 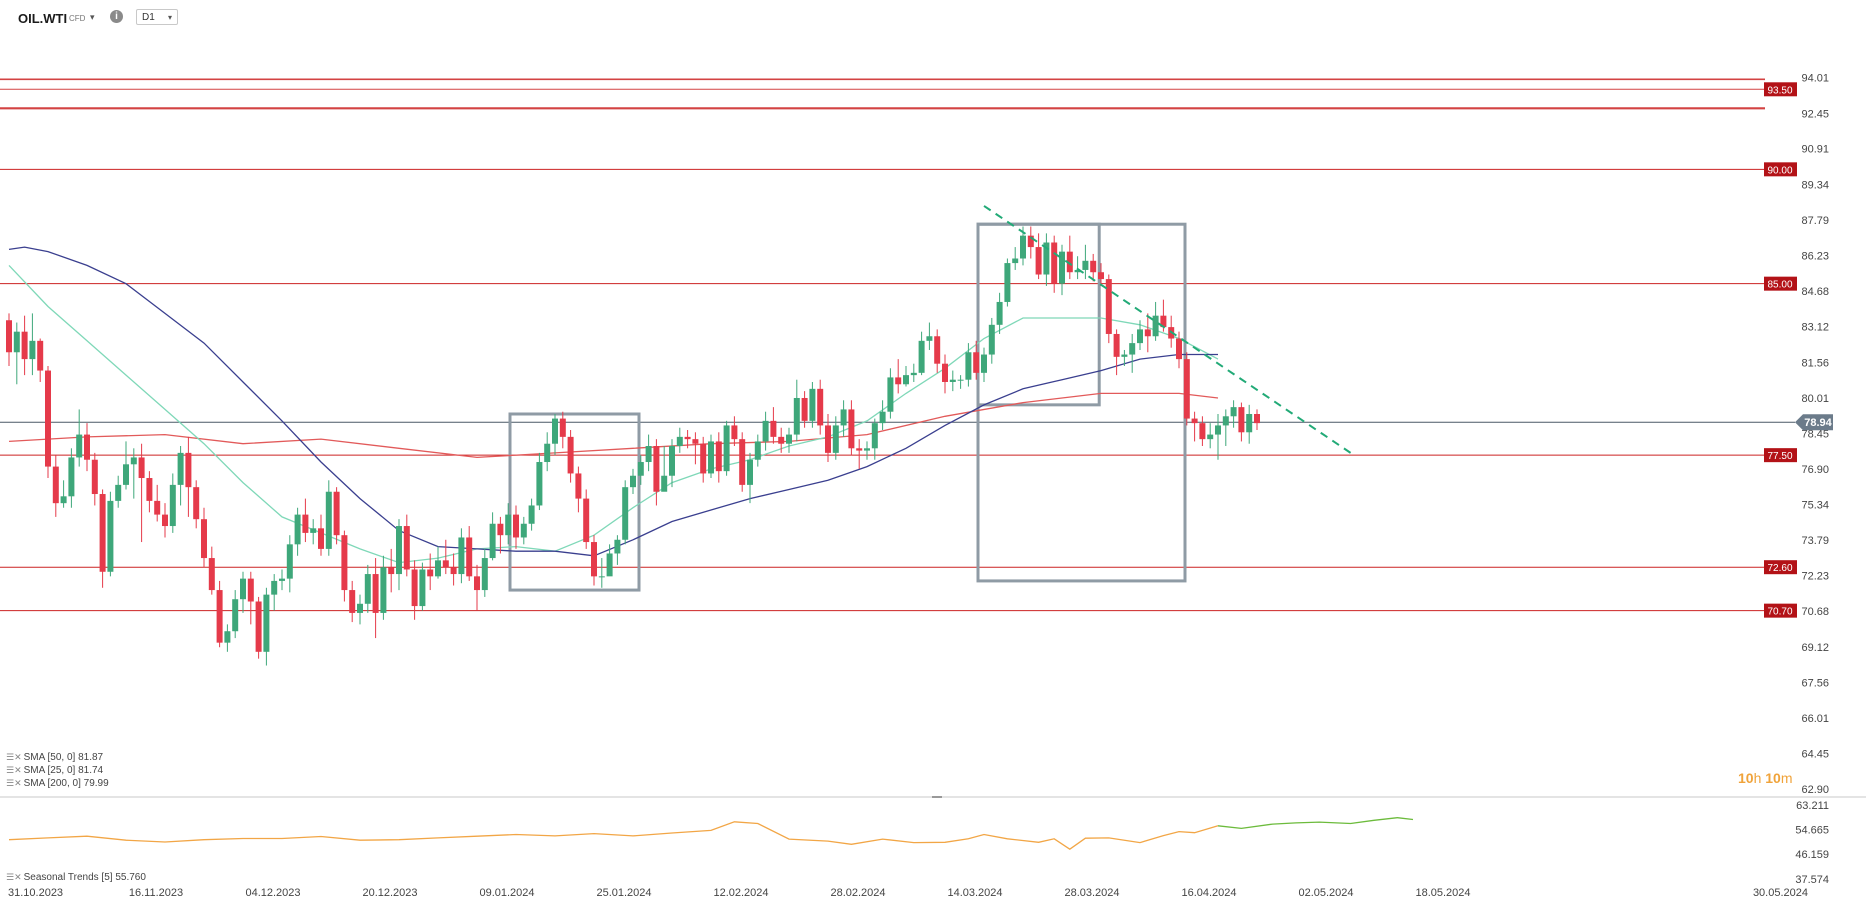 What do you see at coordinates (1208, 893) in the screenshot?
I see `date-tick-label: 16.04.2024` at bounding box center [1208, 893].